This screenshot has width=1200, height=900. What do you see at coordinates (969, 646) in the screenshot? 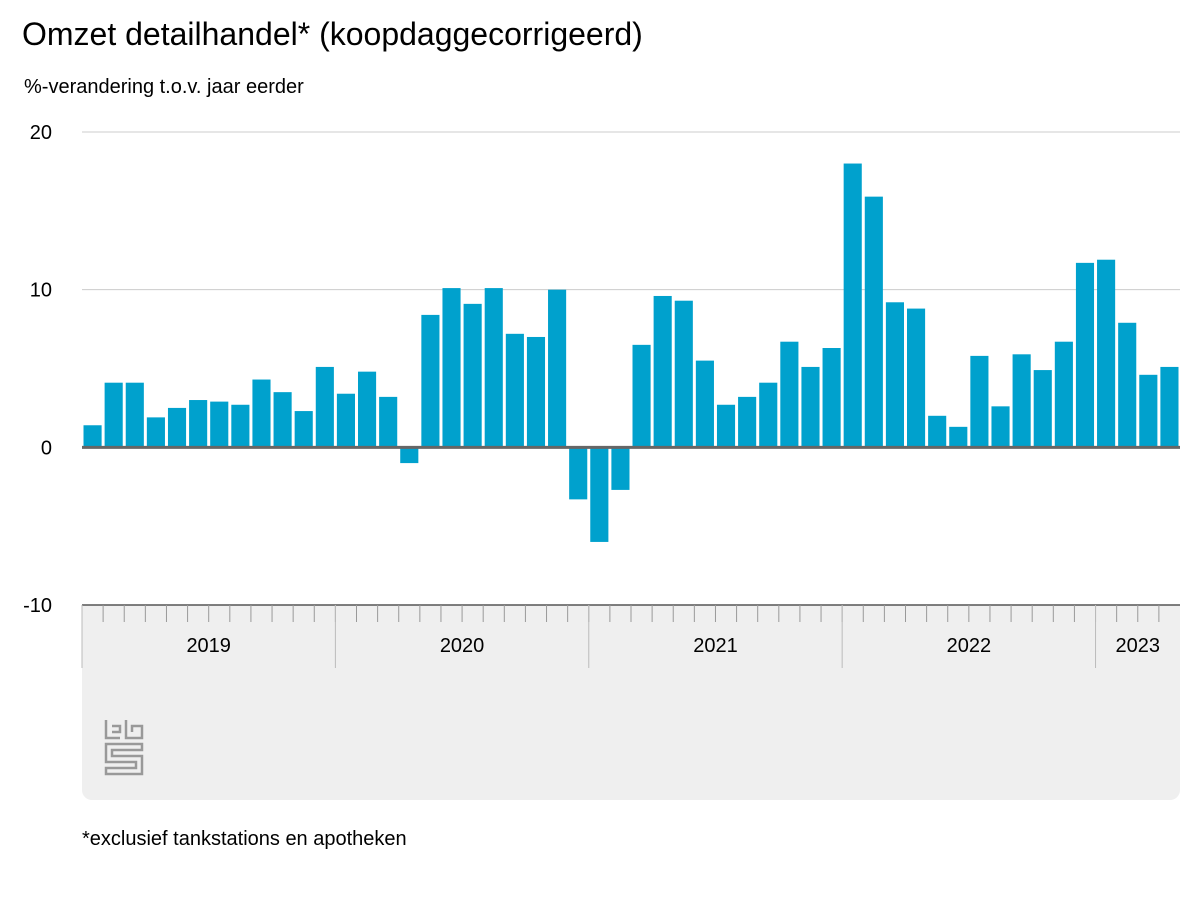
I see `year-label: 2022` at bounding box center [969, 646].